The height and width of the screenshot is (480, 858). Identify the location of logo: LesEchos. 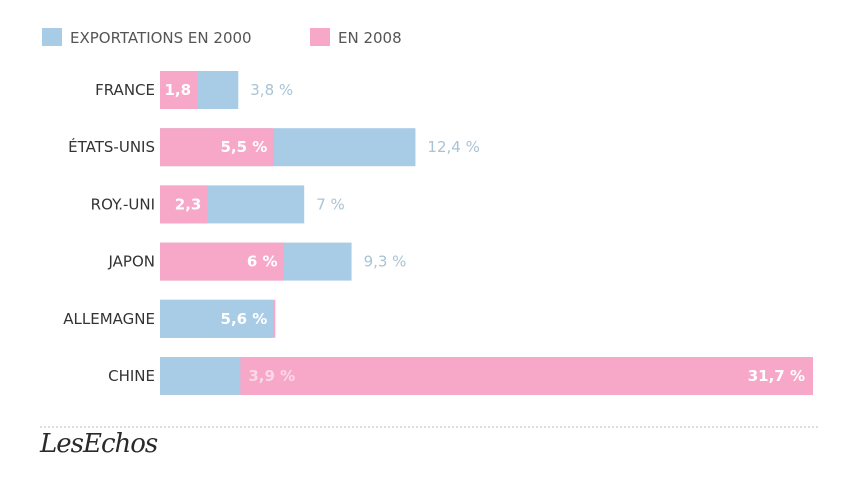
(99, 444).